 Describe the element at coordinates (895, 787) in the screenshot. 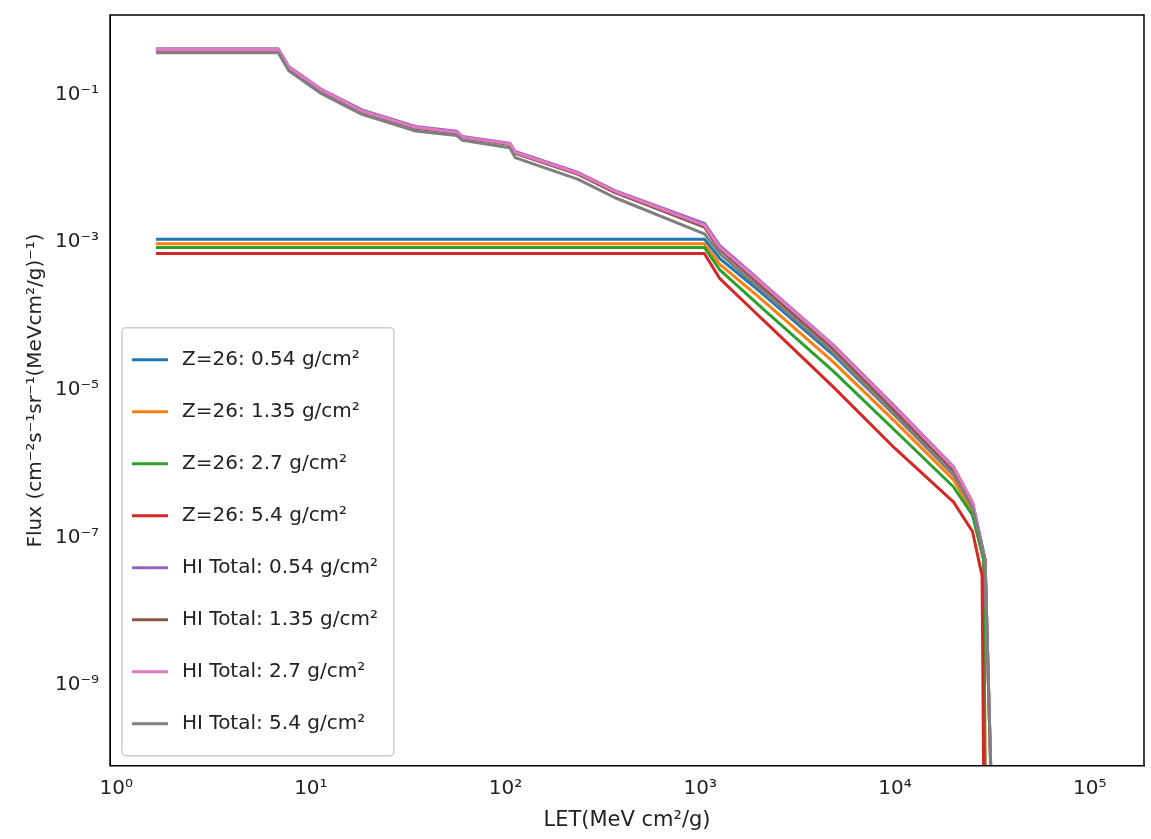

I see `x-tick-label: 10⁴` at that location.